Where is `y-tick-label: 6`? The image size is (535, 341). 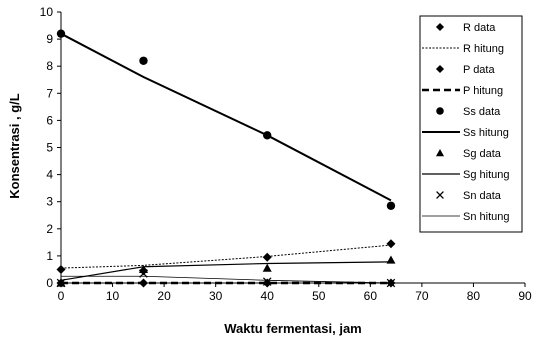
y-tick-label: 6 is located at coordinates (49, 120).